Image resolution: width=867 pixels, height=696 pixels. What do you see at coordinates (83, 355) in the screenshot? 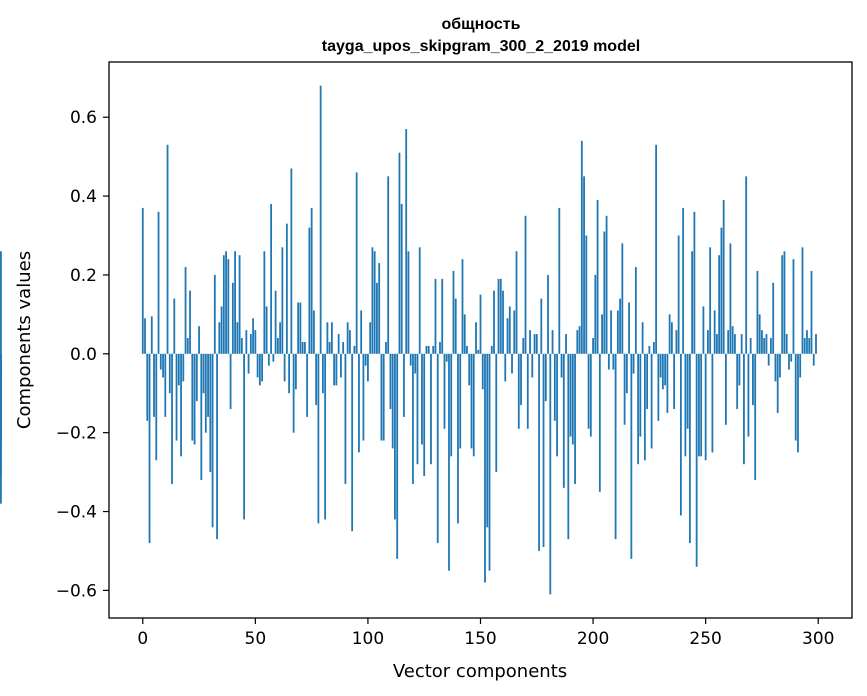
I see `y-tick-label: 0.0` at bounding box center [83, 355].